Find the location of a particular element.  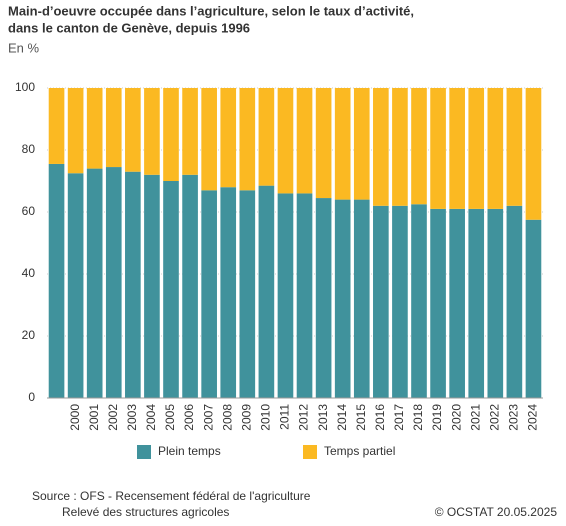

x-tick-label: 2024 is located at coordinates (533, 417).